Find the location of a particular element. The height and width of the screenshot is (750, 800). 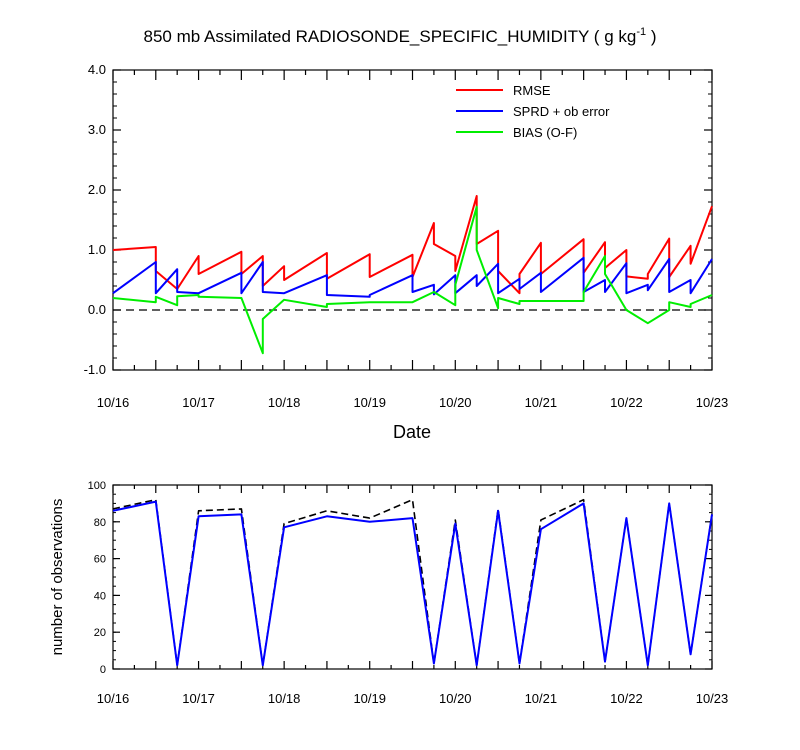

y-tick-label: 1.0 is located at coordinates (97, 249).